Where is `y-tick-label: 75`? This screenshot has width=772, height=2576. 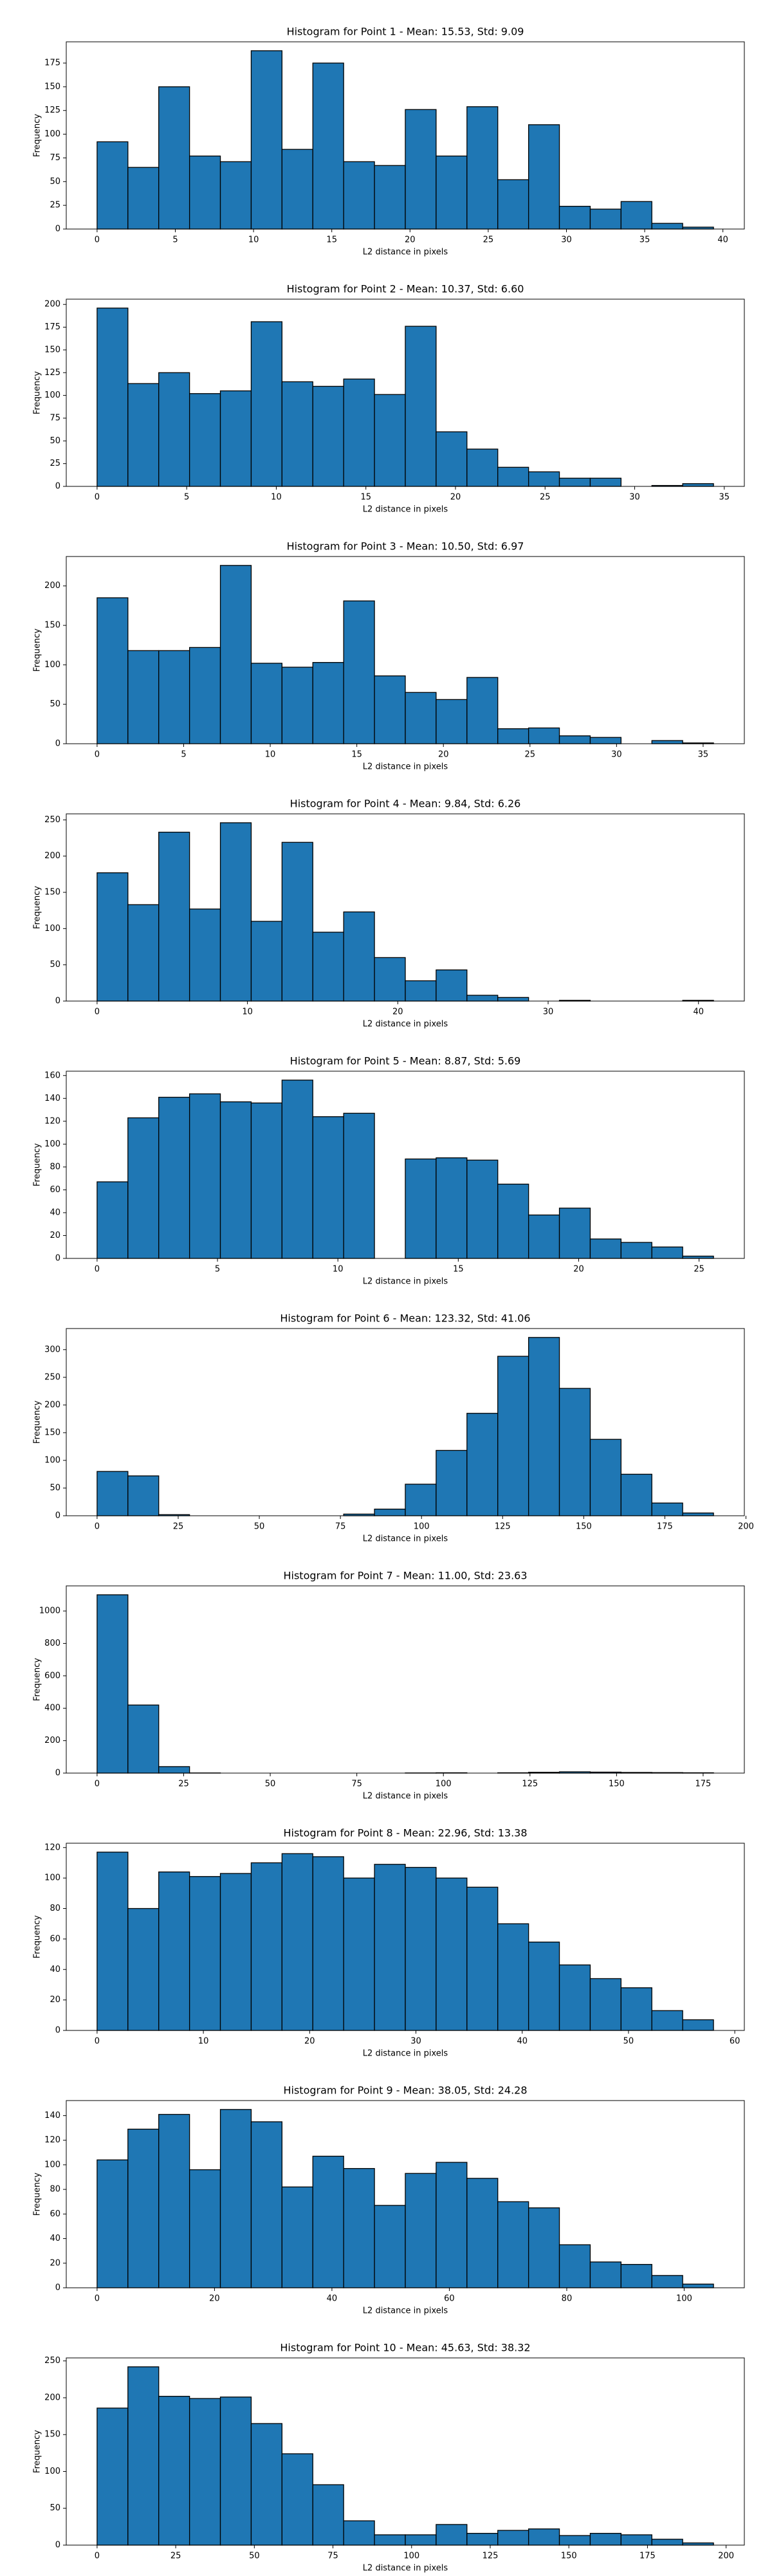
y-tick-label: 75 is located at coordinates (55, 158).